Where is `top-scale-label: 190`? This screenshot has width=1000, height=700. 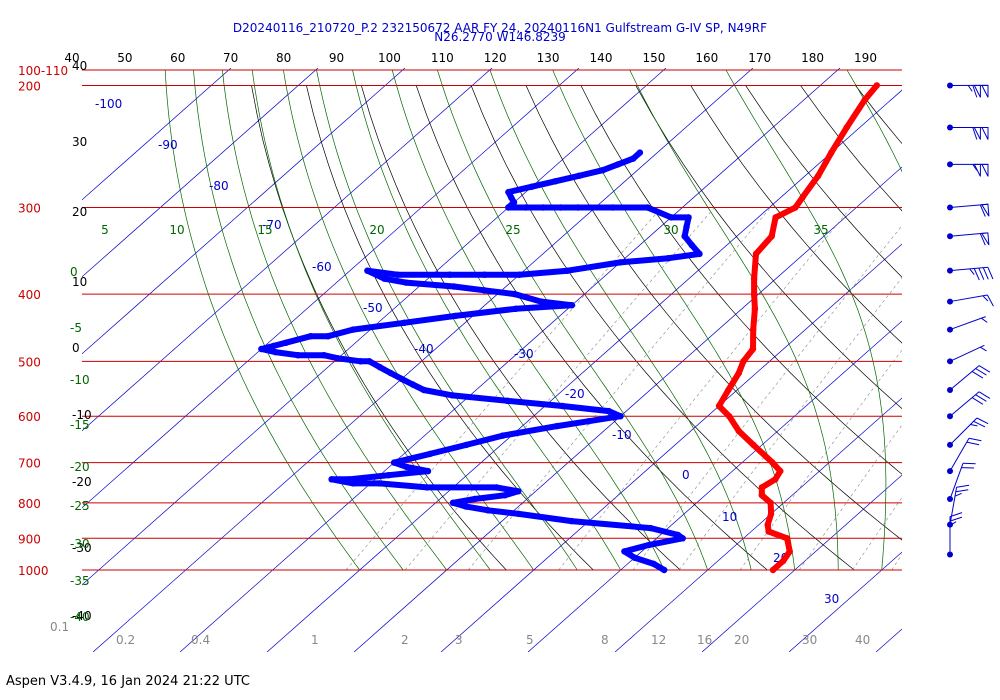 top-scale-label: 190 is located at coordinates (865, 58).